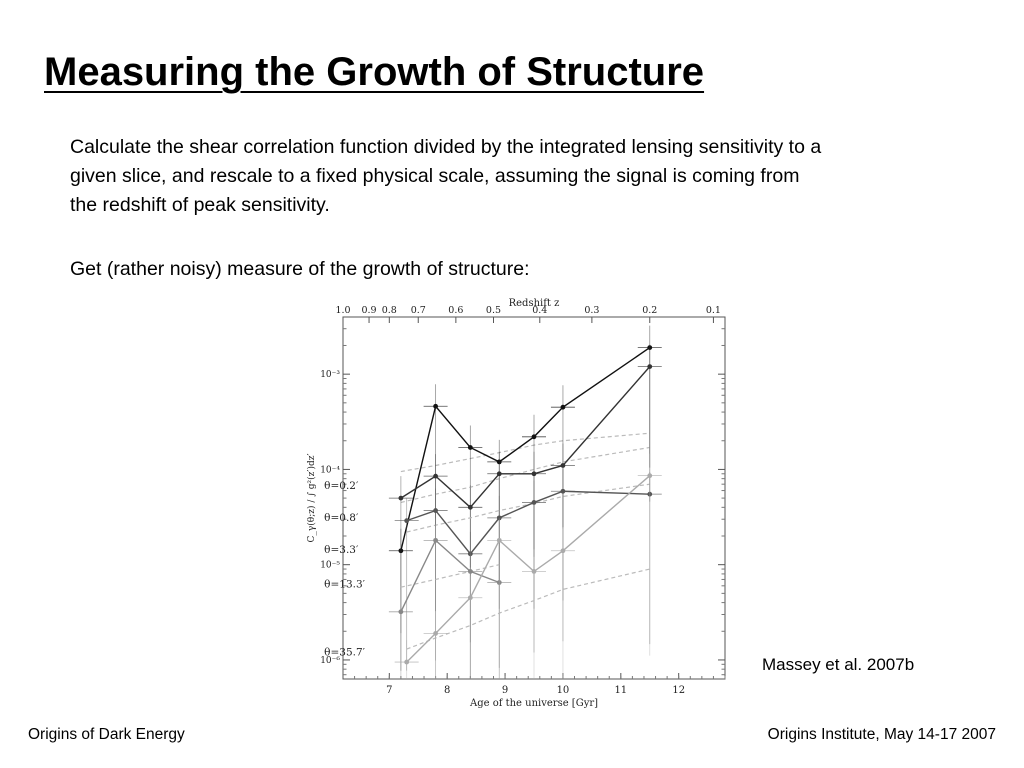  I want to click on y-tick-label: 10⁻⁵, so click(330, 566).